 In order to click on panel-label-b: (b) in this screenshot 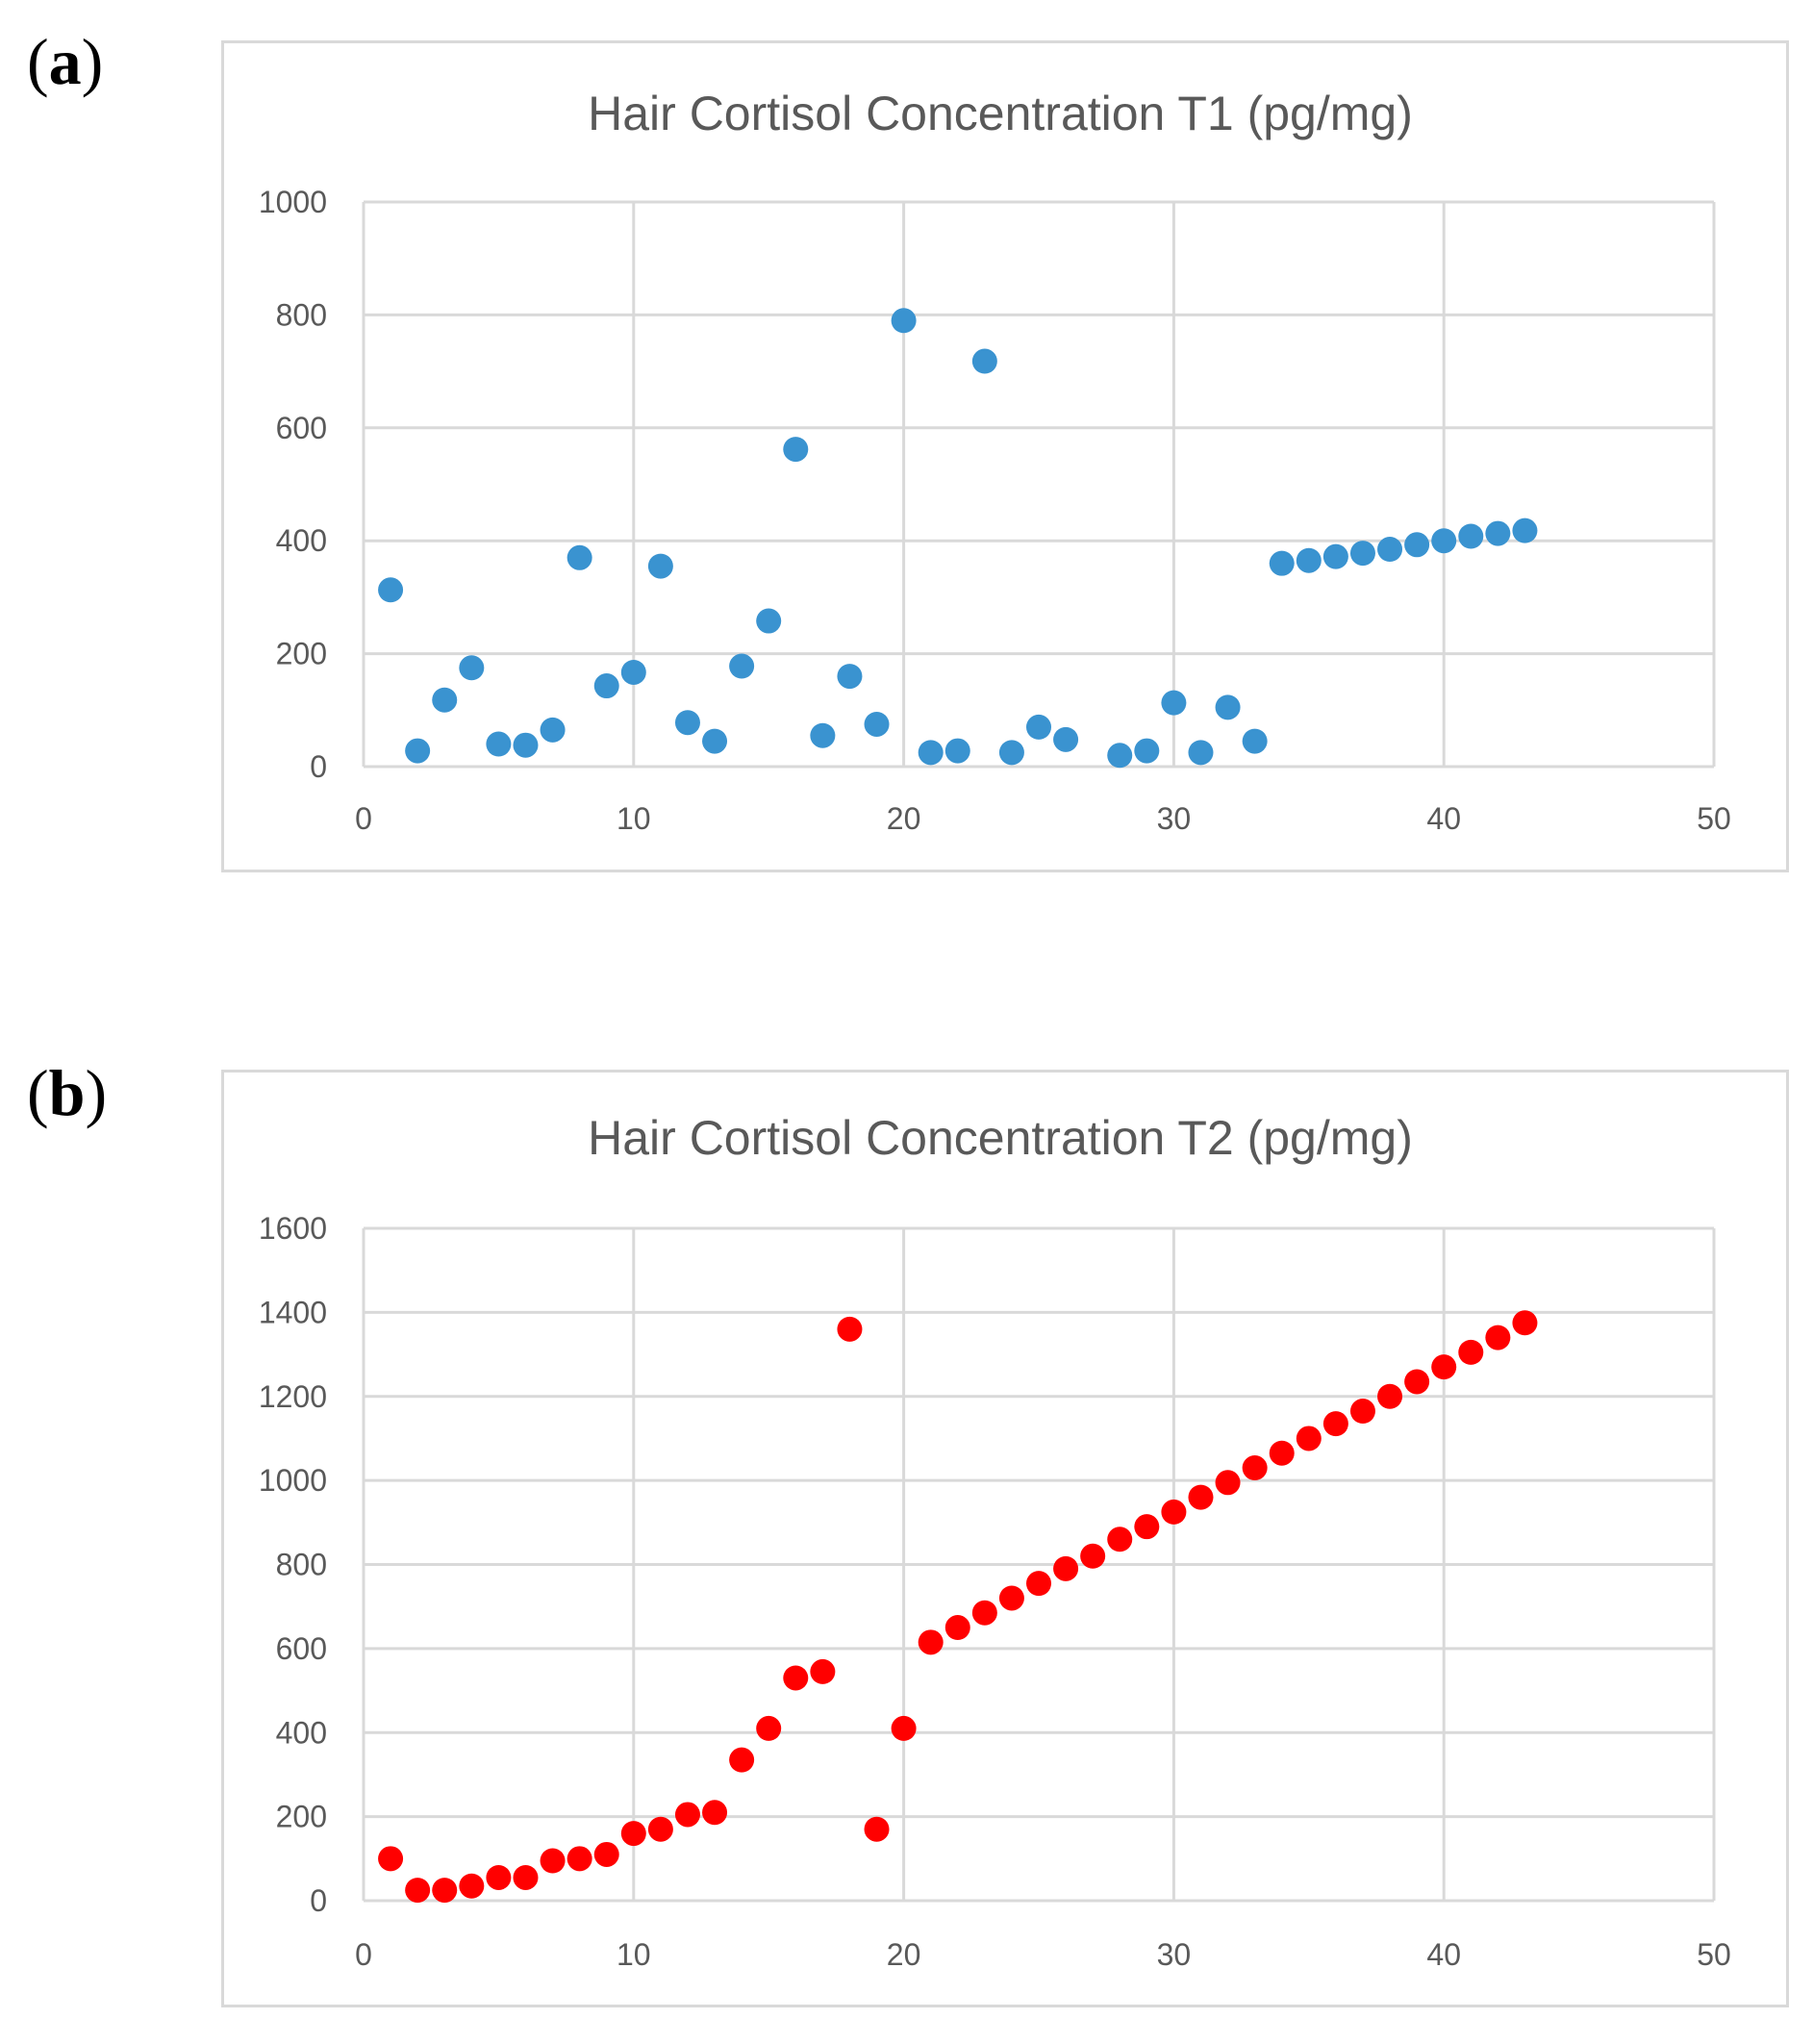, I will do `click(67, 1092)`.